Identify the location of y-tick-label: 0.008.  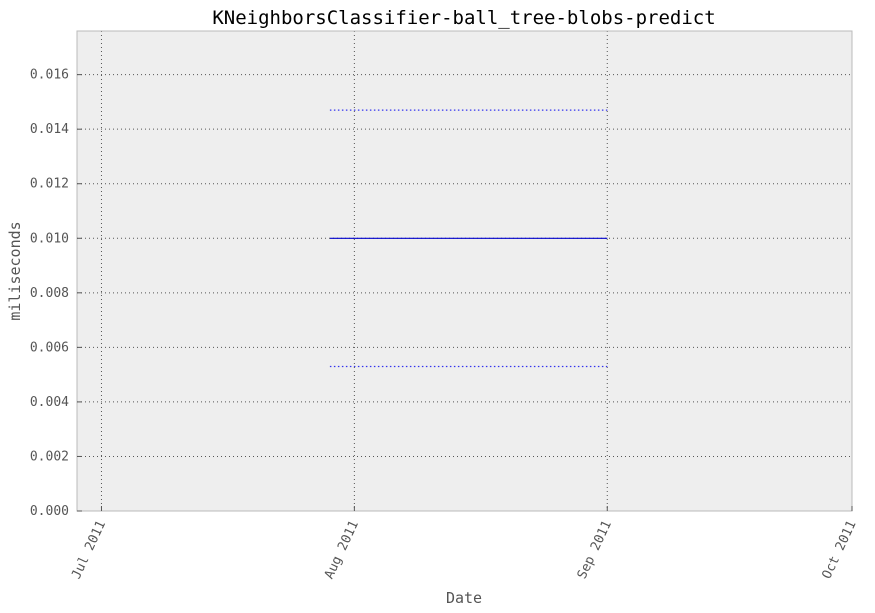
(49, 293).